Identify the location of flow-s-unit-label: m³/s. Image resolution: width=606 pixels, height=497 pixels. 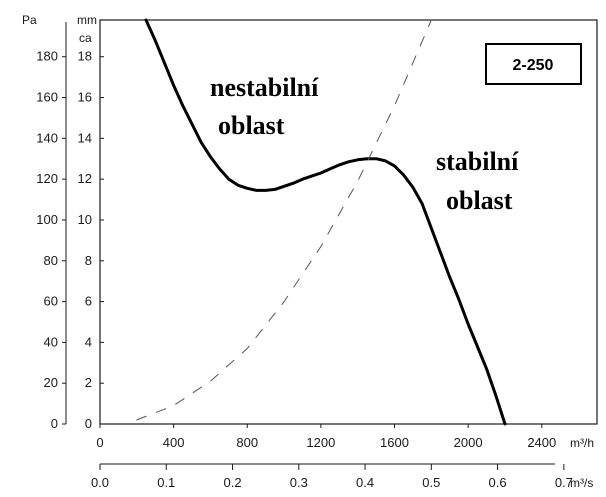
(581, 483).